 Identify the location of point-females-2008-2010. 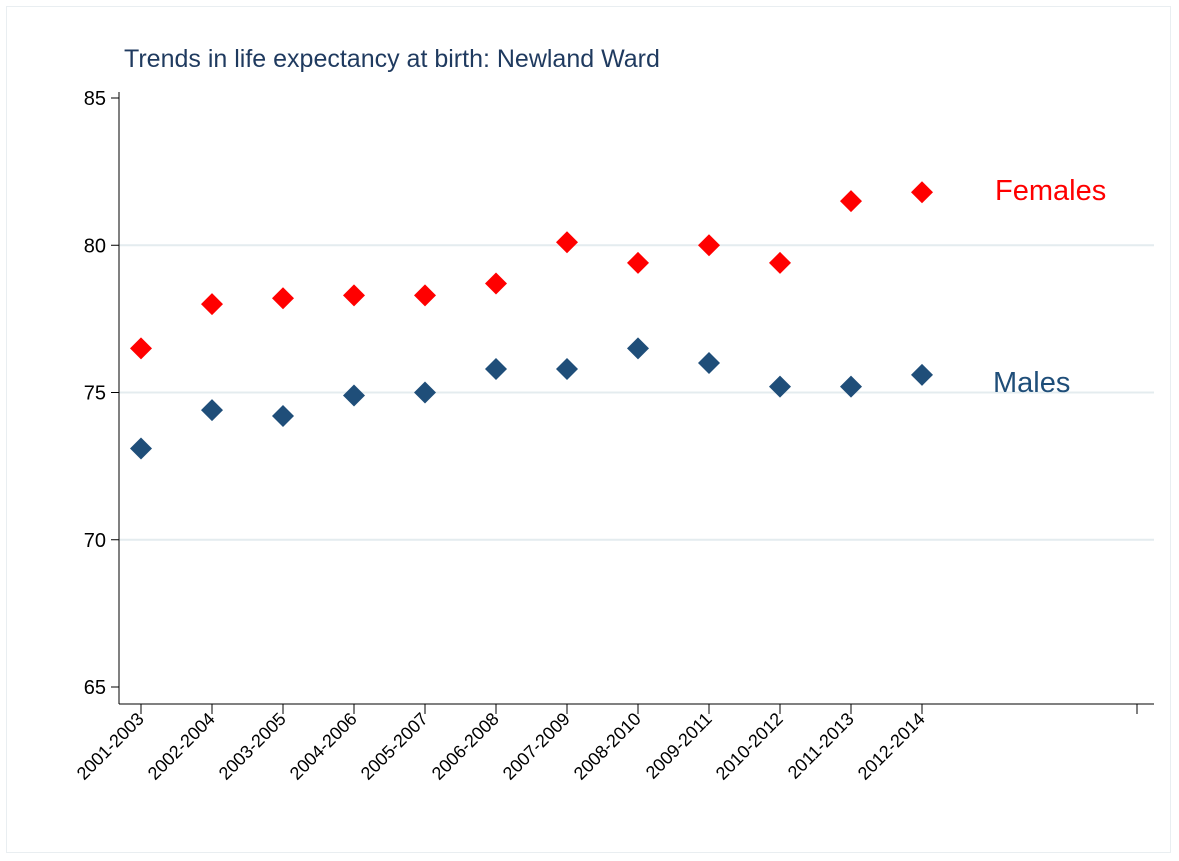
(638, 262).